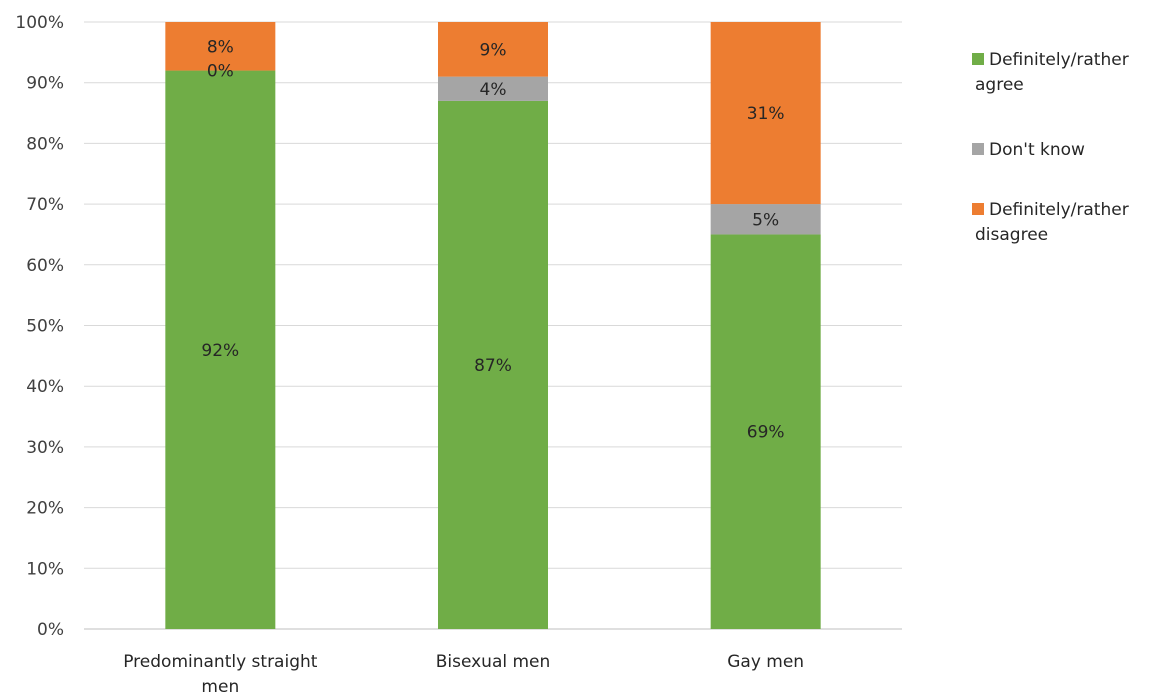 The height and width of the screenshot is (698, 1158). I want to click on legend-entry: Don't know, so click(1037, 150).